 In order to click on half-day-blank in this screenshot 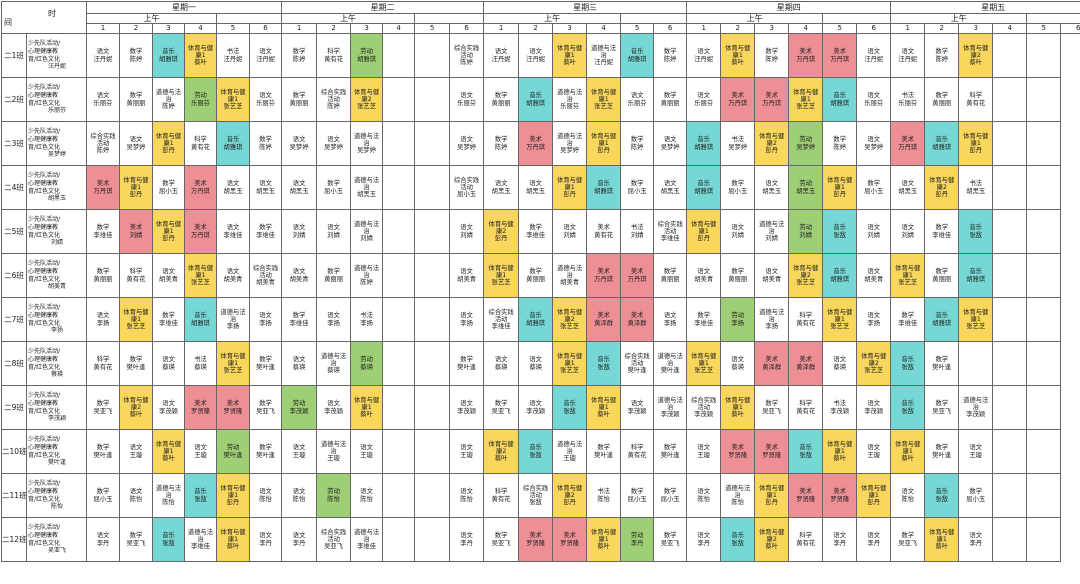, I will do `click(857, 19)`.